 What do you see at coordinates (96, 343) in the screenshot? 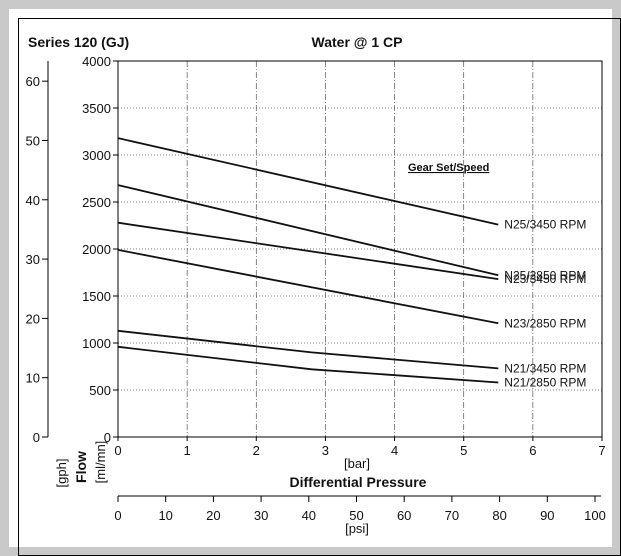
I see `y-mlmn-tick-label: 1000` at bounding box center [96, 343].